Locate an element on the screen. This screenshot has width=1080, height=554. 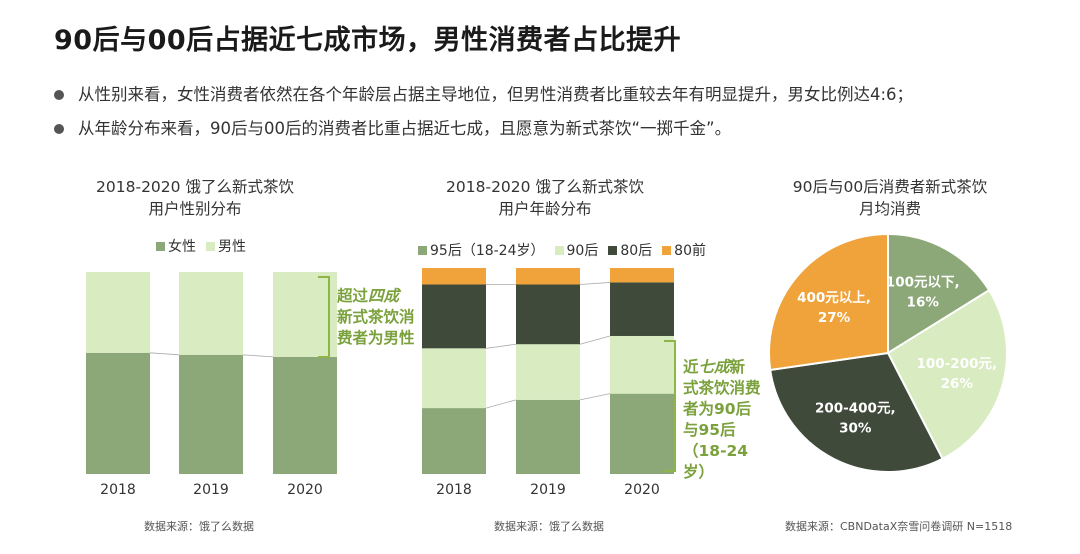
gender-legend: 女性 男性 is located at coordinates (206, 246).